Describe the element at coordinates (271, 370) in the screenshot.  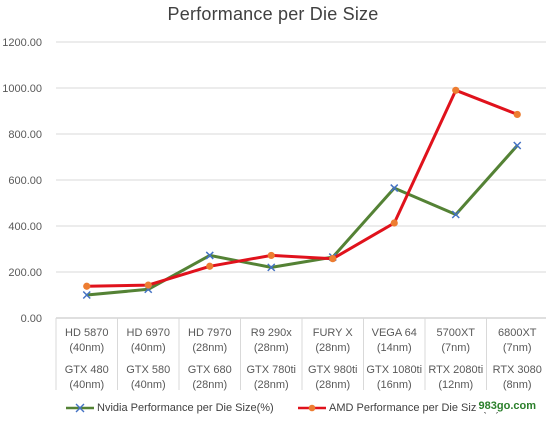
I see `x-tick-label-nvidia: GTX 780ti` at that location.